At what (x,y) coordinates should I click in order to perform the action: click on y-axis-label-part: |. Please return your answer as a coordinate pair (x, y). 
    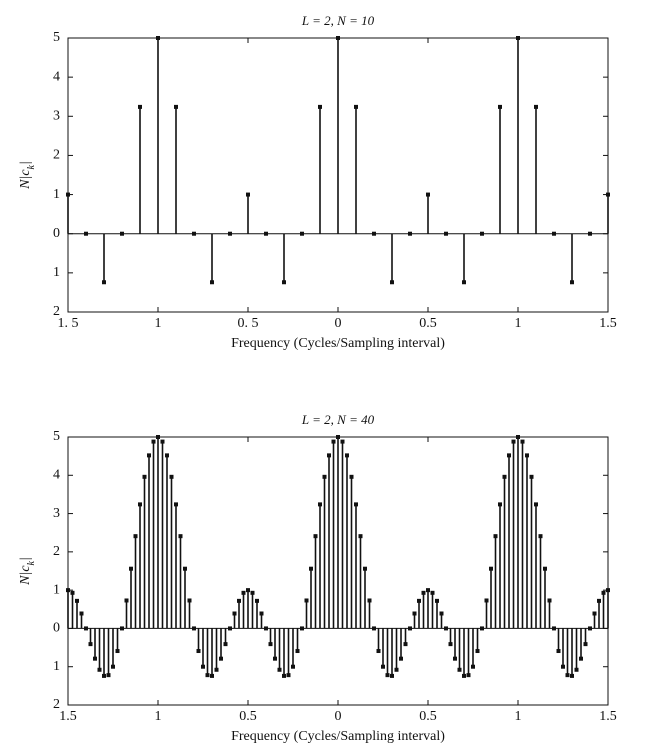
    Looking at the image, I should click on (25, 163).